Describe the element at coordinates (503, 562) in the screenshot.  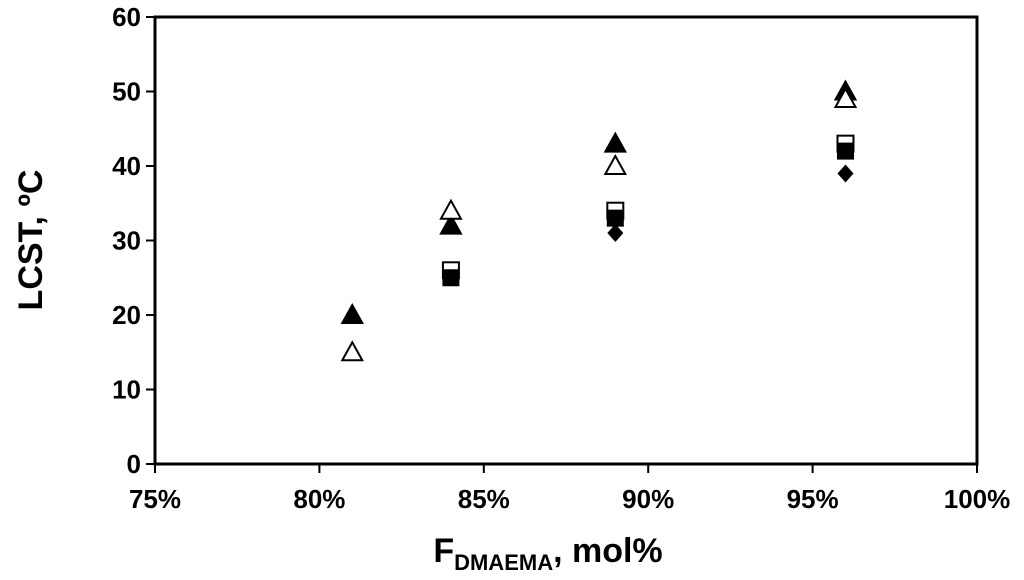
I see `x-axis-title-subscript: DMAEMA` at that location.